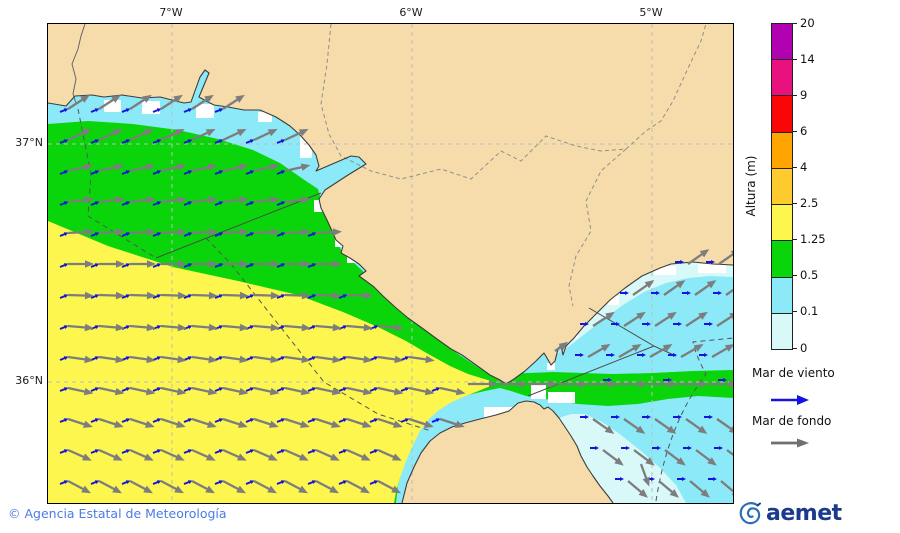  Describe the element at coordinates (117, 513) in the screenshot. I see `copyright-text: © Agencia Estatal de Meteorología` at that location.